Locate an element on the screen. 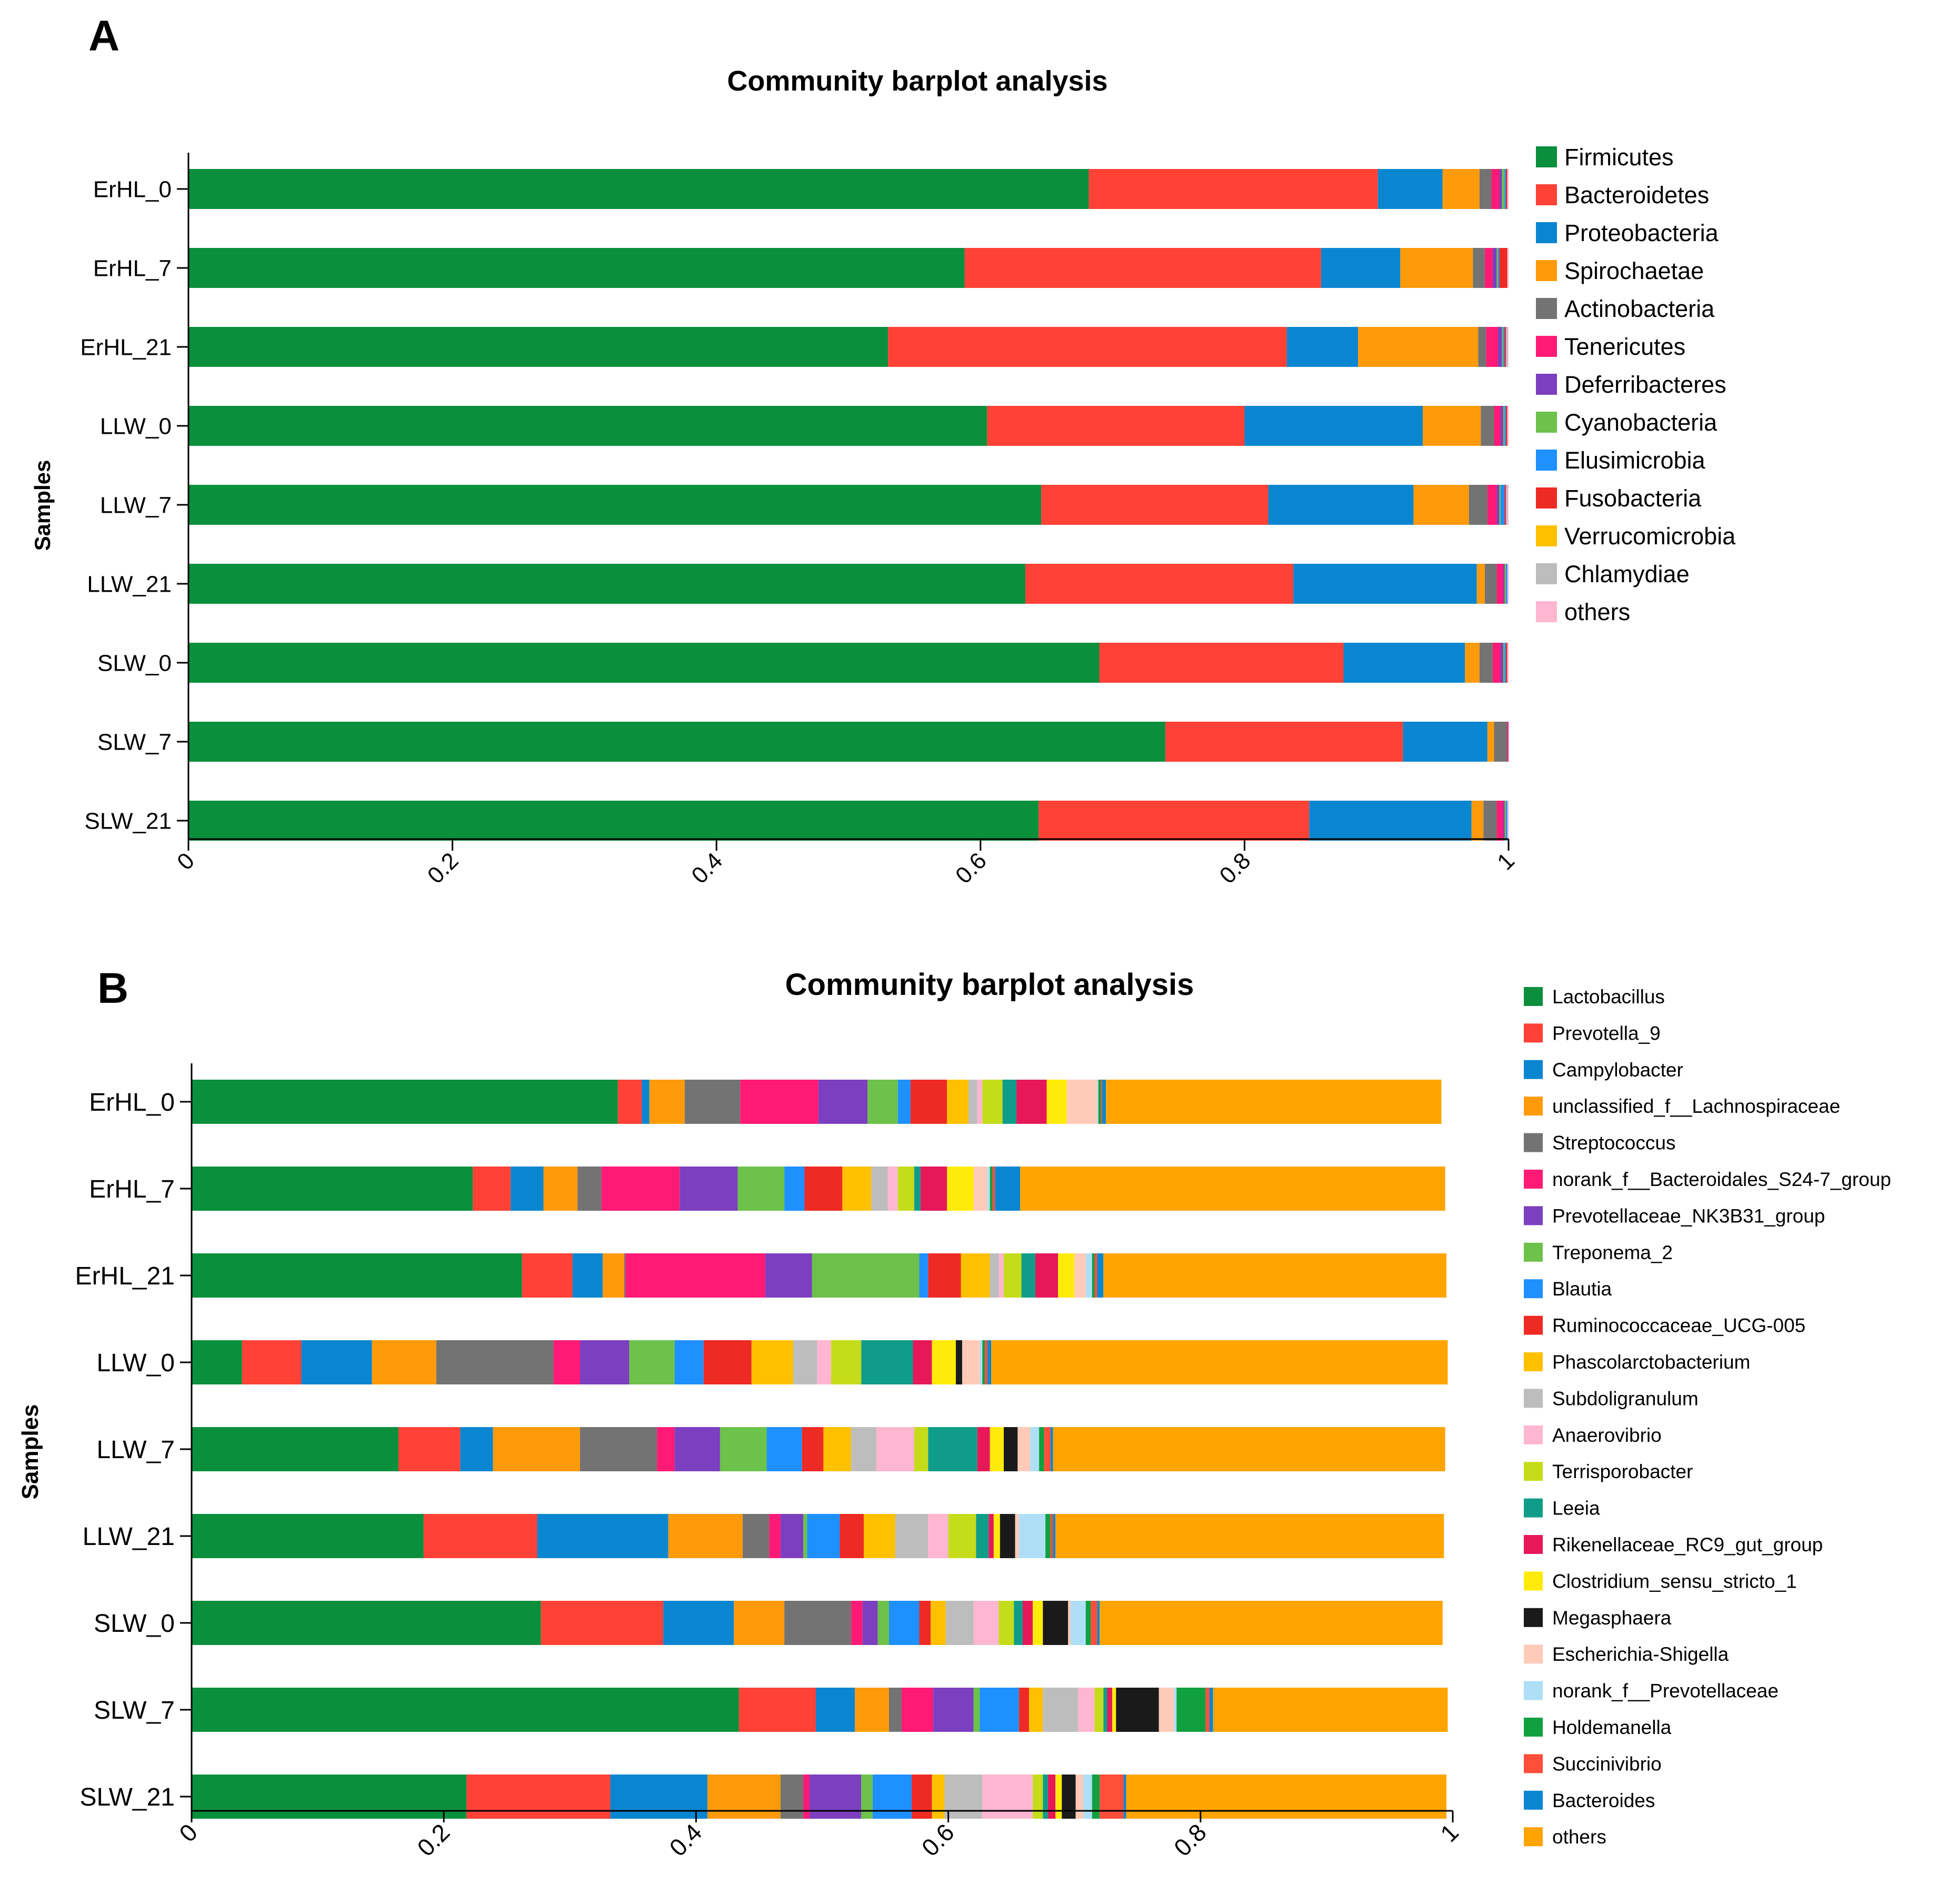  panel-b-legend-item-others: others is located at coordinates (1565, 1837).